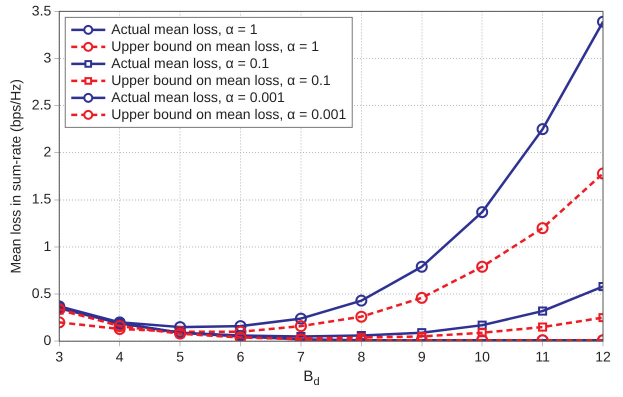 Image resolution: width=623 pixels, height=397 pixels. I want to click on legend-label: Upper bound on mean loss, α = 0.001, so click(228, 114).